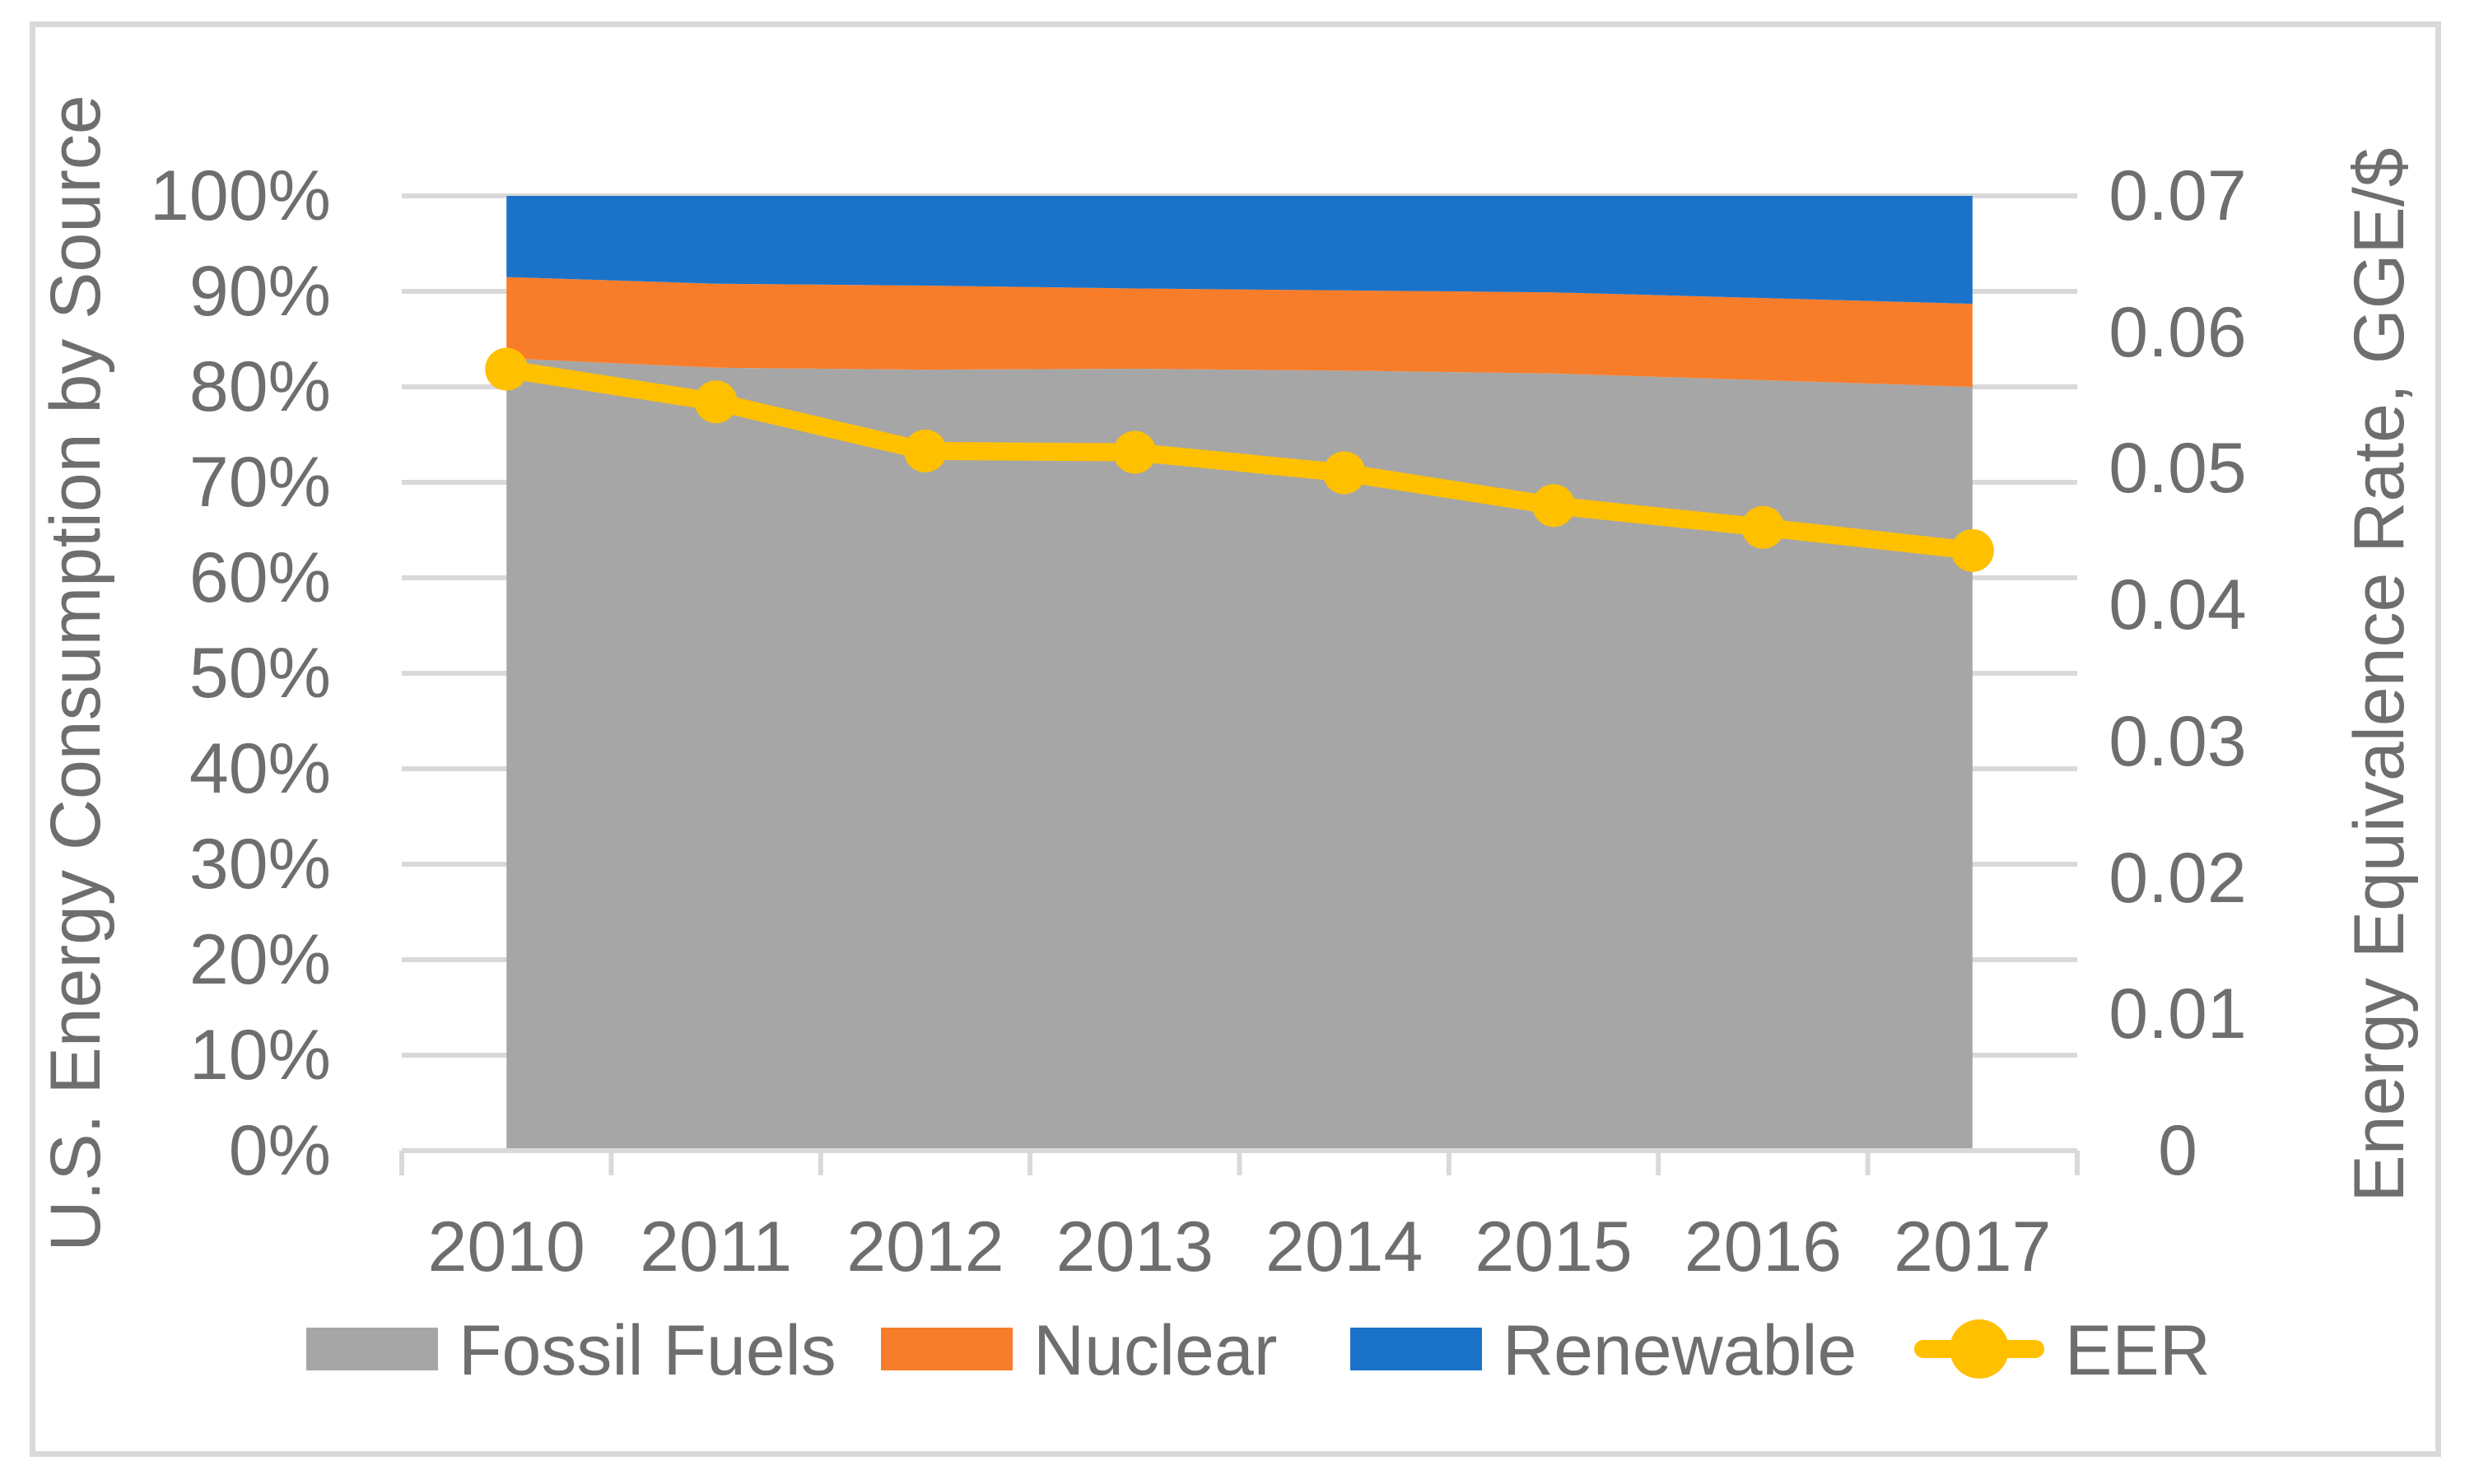 The height and width of the screenshot is (1484, 2479). What do you see at coordinates (372, 1349) in the screenshot?
I see `legend-swatch-fossil-fuels` at bounding box center [372, 1349].